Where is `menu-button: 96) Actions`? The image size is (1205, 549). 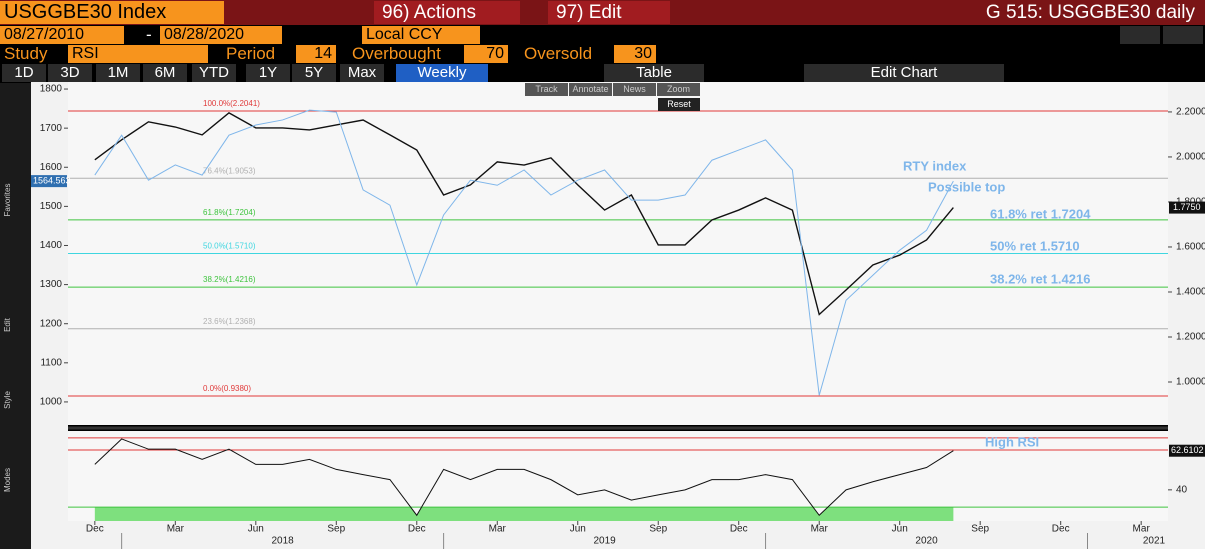 menu-button: 96) Actions is located at coordinates (447, 12).